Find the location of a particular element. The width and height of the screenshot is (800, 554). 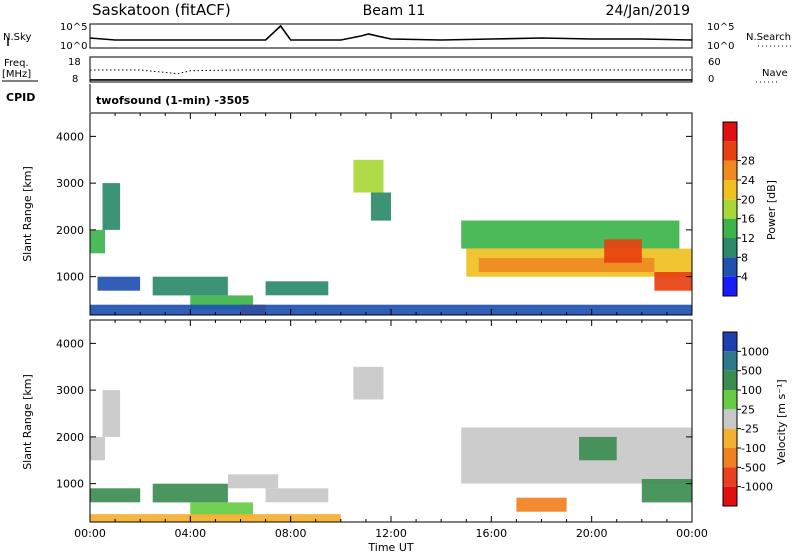

x-tick-label: 20:00 is located at coordinates (592, 533).